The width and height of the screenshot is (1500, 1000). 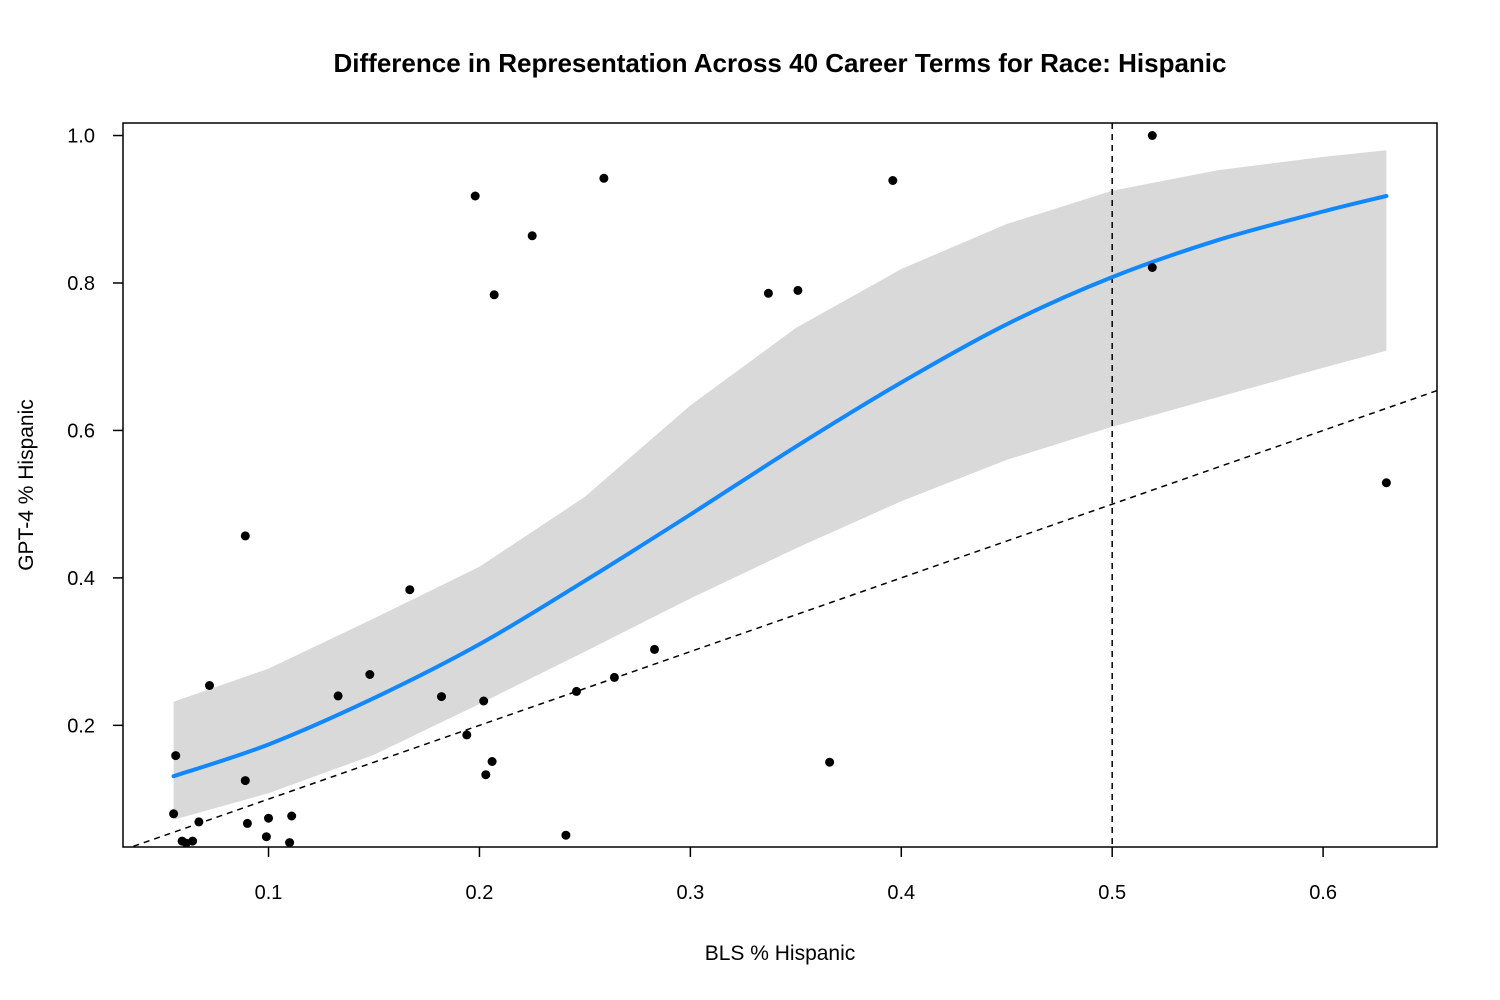 What do you see at coordinates (26, 485) in the screenshot?
I see `y-axis-label: GPT-4 % Hispanic` at bounding box center [26, 485].